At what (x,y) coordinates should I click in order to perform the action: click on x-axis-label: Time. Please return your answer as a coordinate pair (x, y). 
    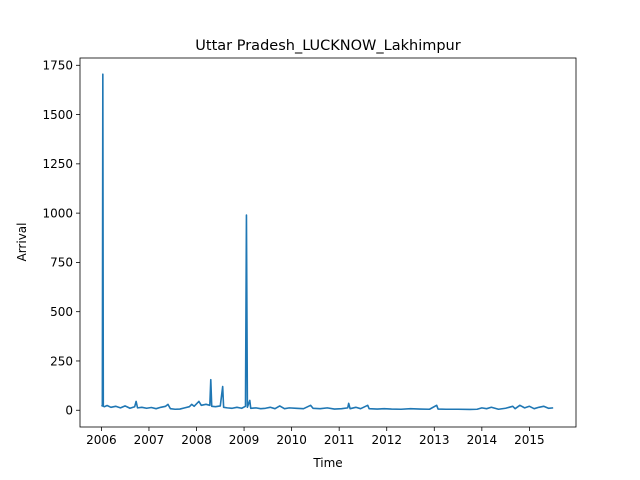
    Looking at the image, I should click on (327, 463).